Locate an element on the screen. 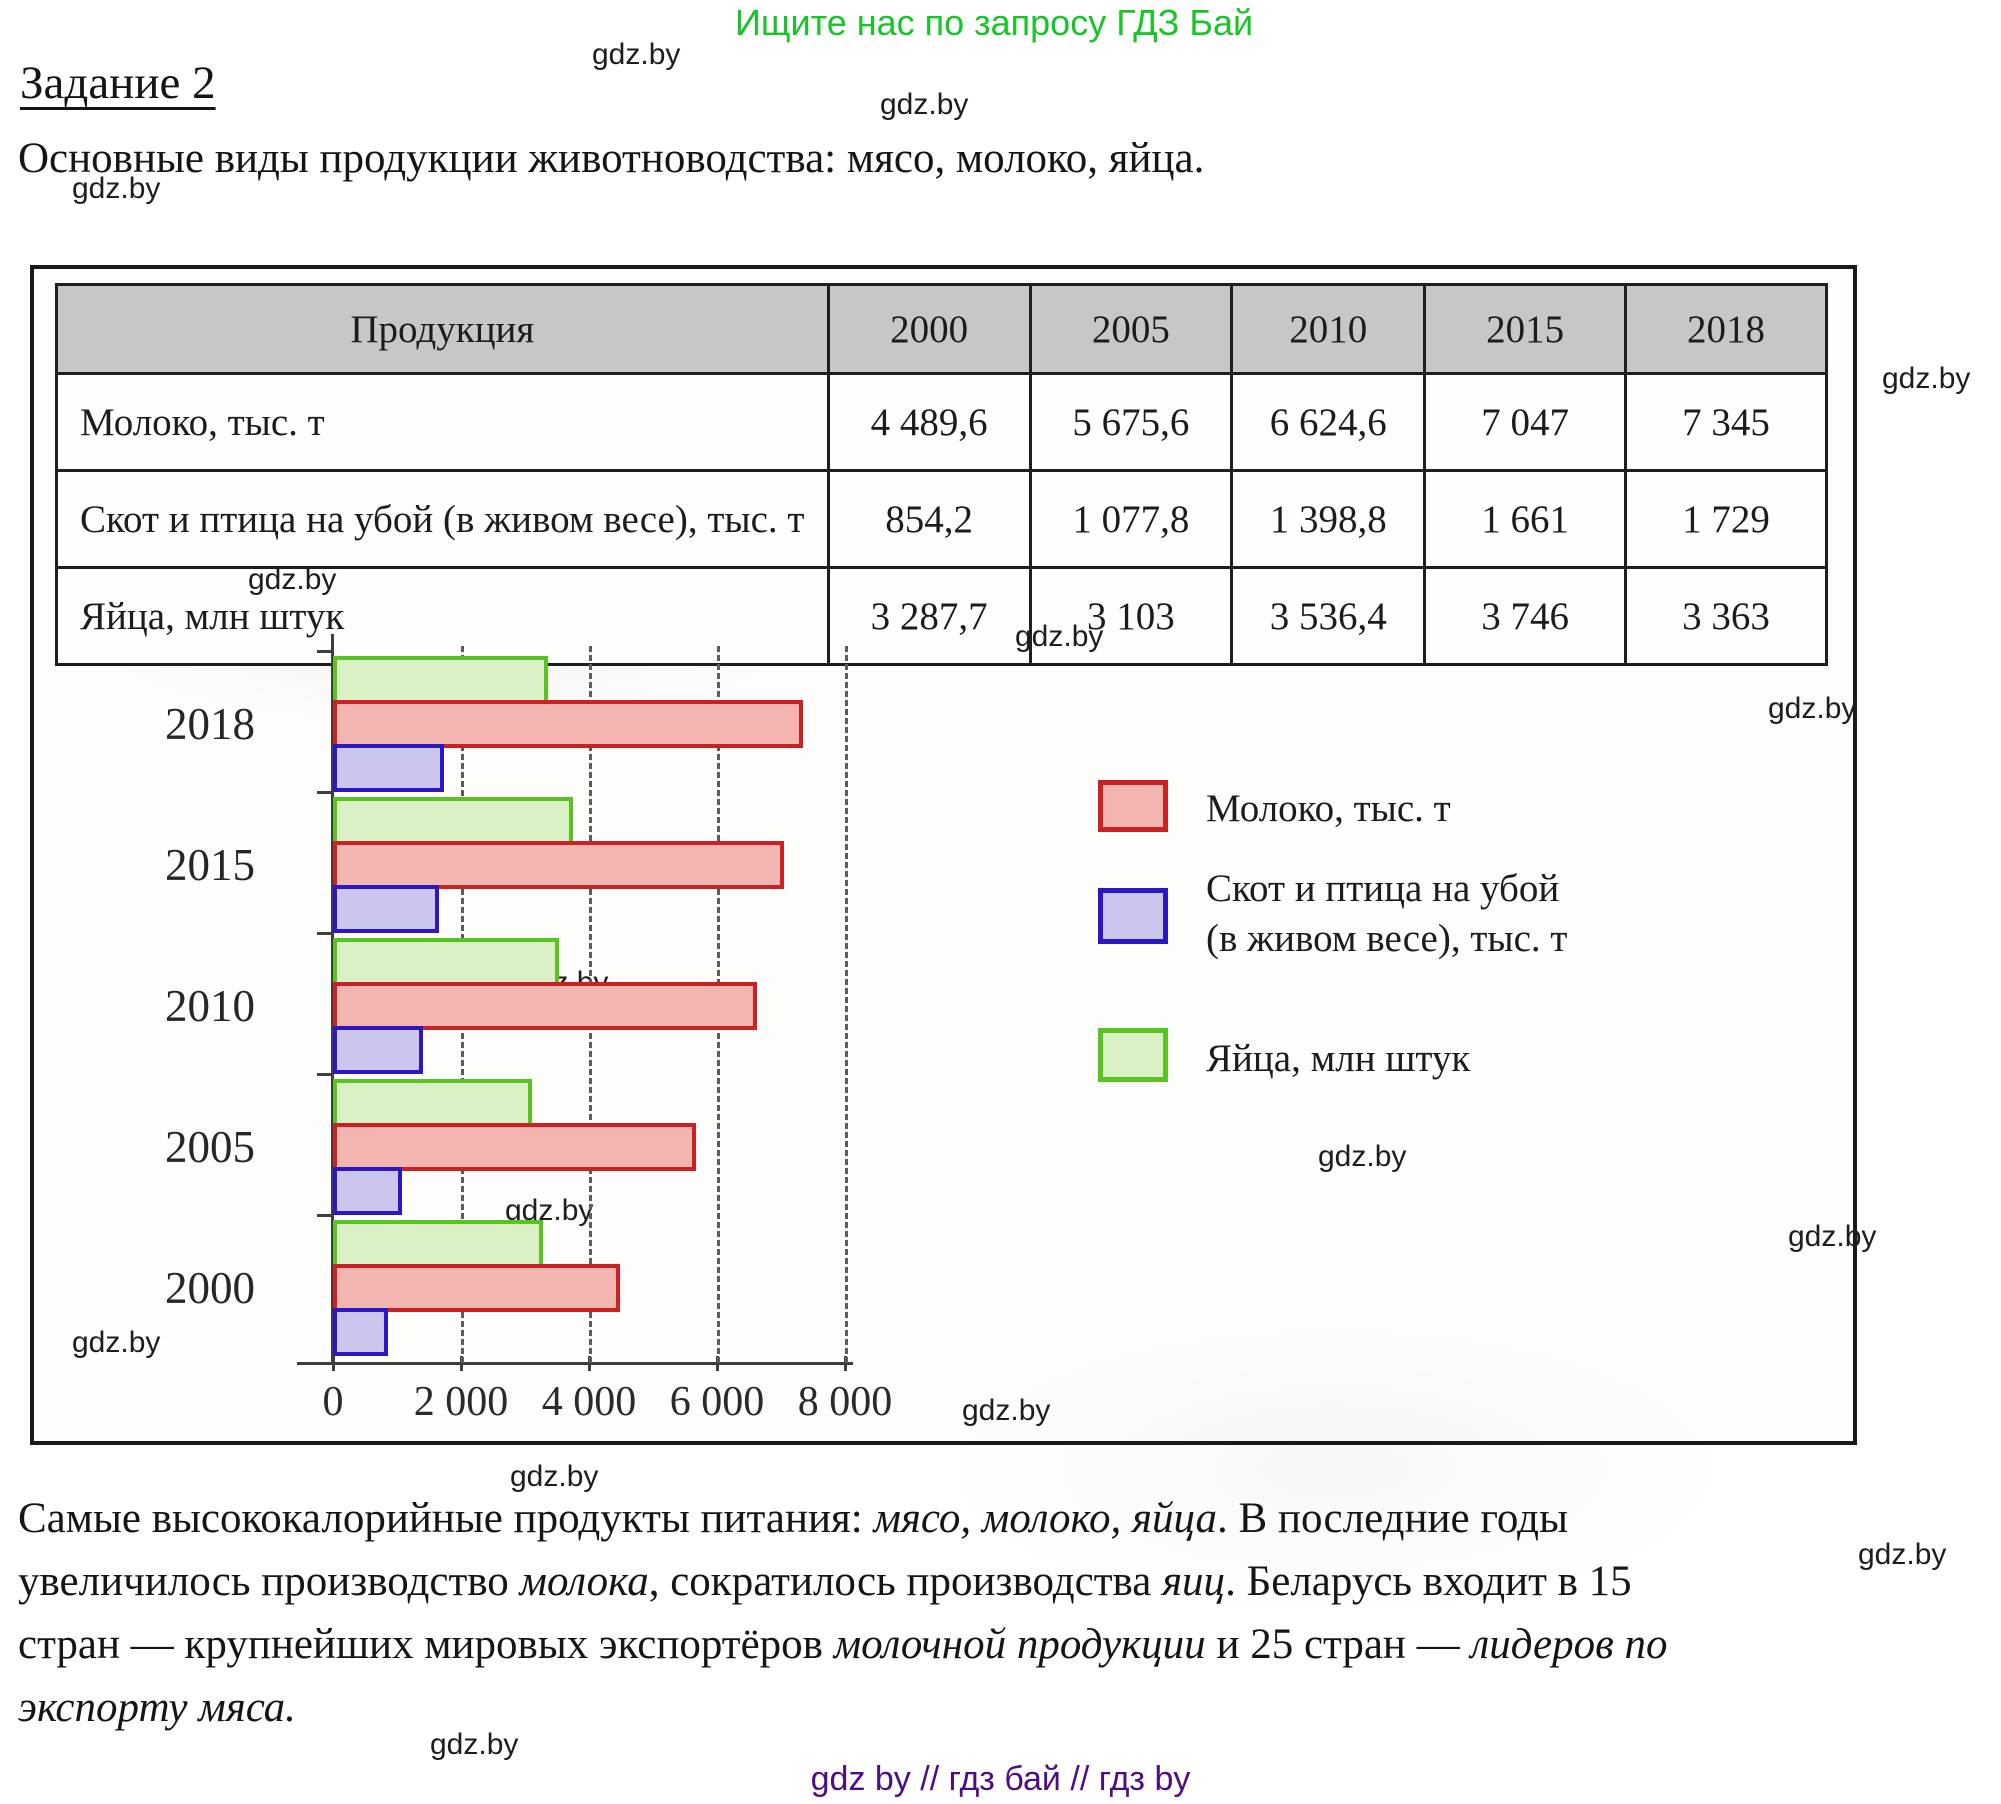 The image size is (2001, 1804). promo-banner: Ищите нас по запросу ГДЗ Бай is located at coordinates (994, 22).